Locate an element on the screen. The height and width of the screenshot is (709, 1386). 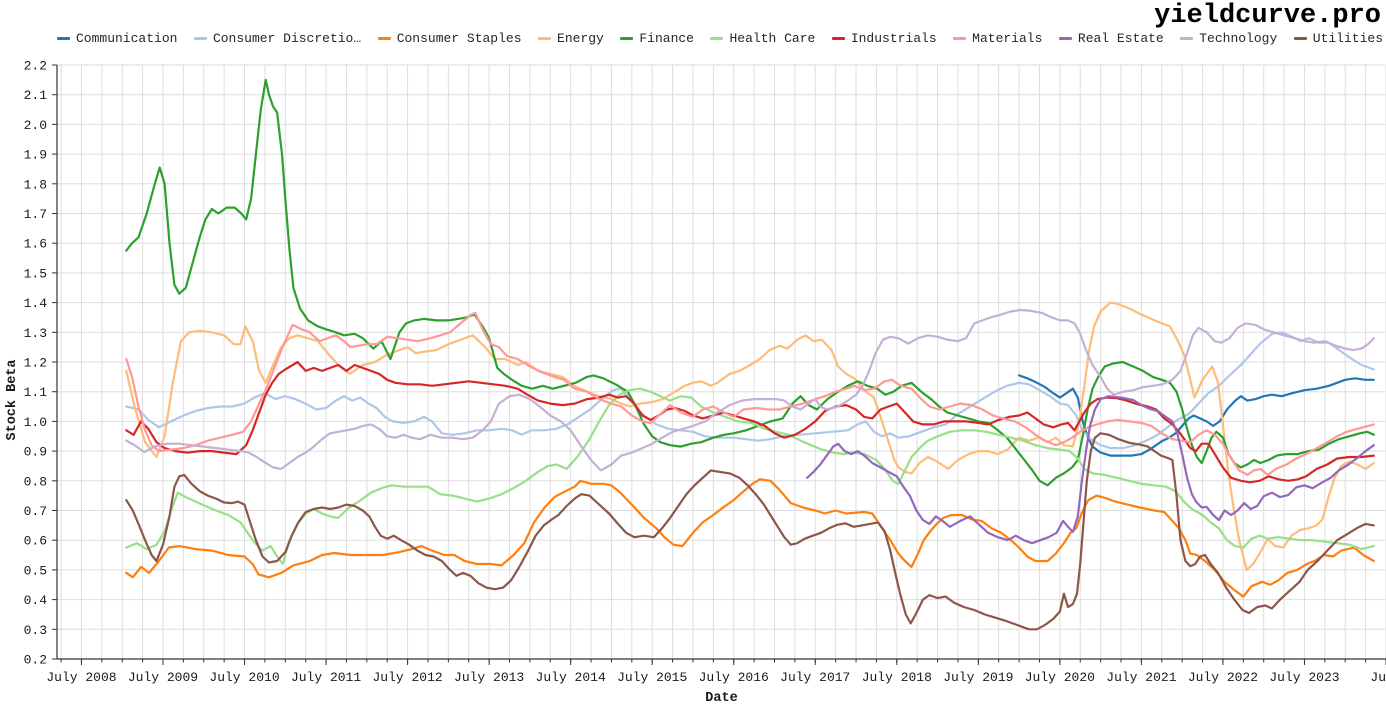
legend-item-communication: Communication is located at coordinates (117, 38).